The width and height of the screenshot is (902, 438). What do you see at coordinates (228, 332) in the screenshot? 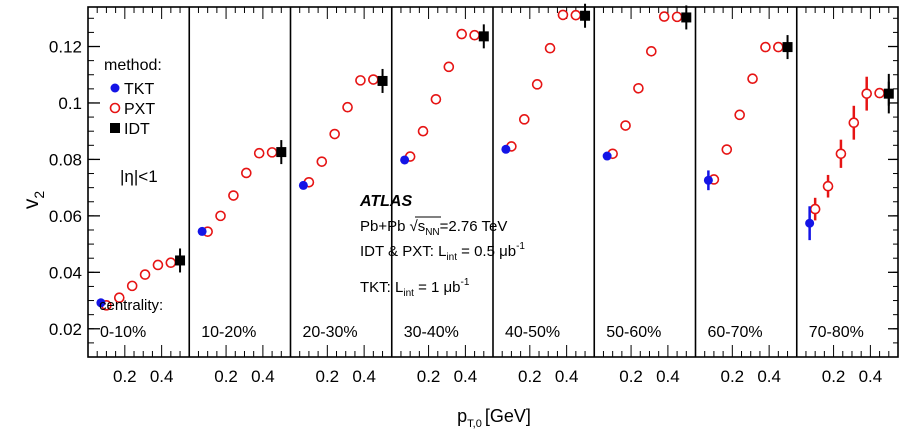
I see `centrality-label: 10-20%` at bounding box center [228, 332].